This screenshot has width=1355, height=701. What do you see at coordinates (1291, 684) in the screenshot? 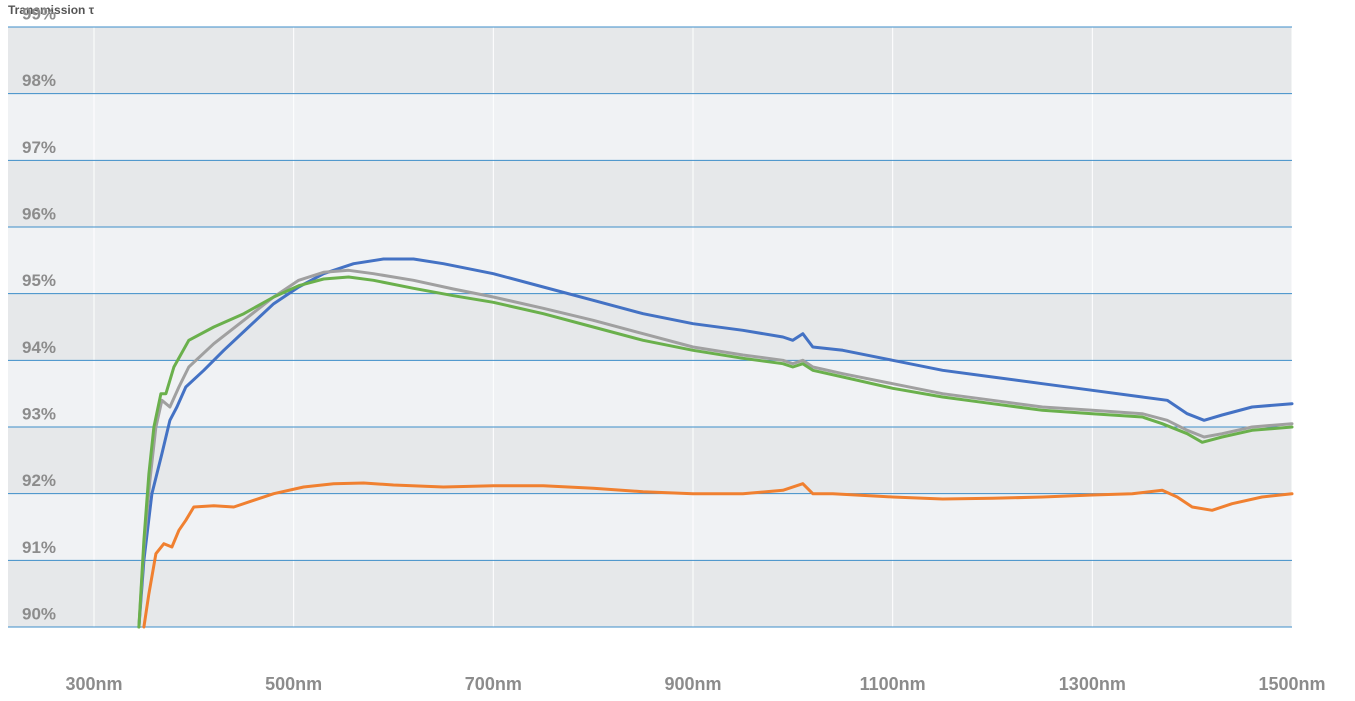
I see `x-tick-label: 1500nm` at bounding box center [1291, 684].